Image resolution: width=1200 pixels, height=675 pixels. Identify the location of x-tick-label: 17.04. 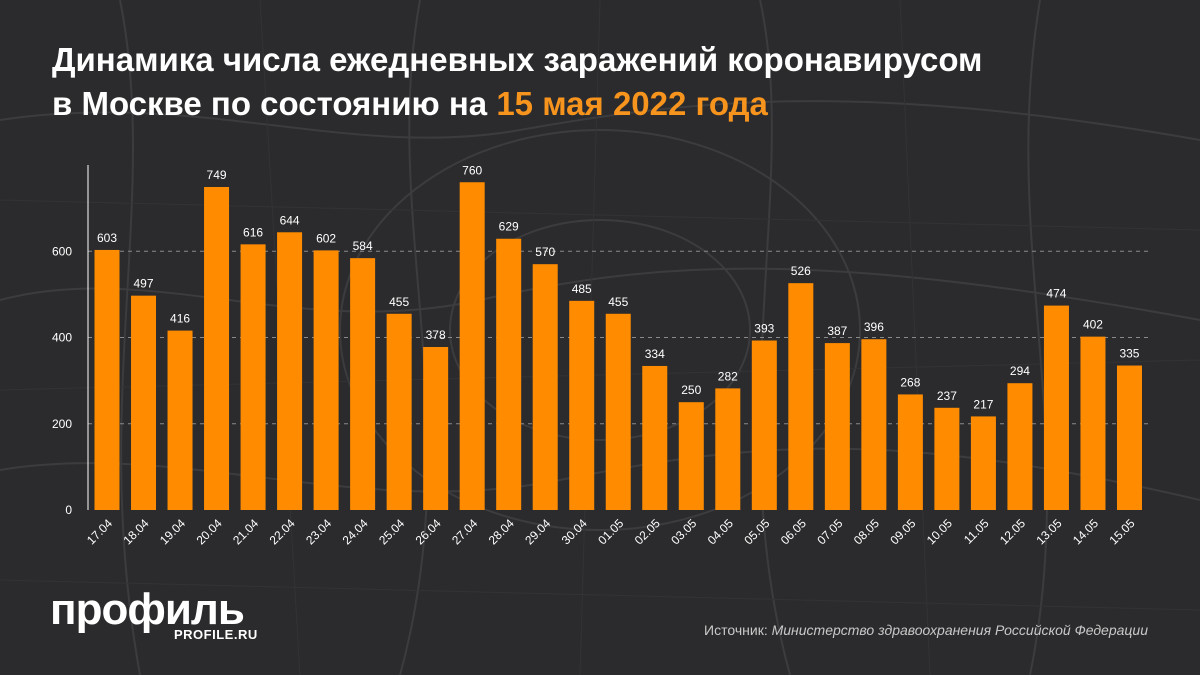
(99, 531).